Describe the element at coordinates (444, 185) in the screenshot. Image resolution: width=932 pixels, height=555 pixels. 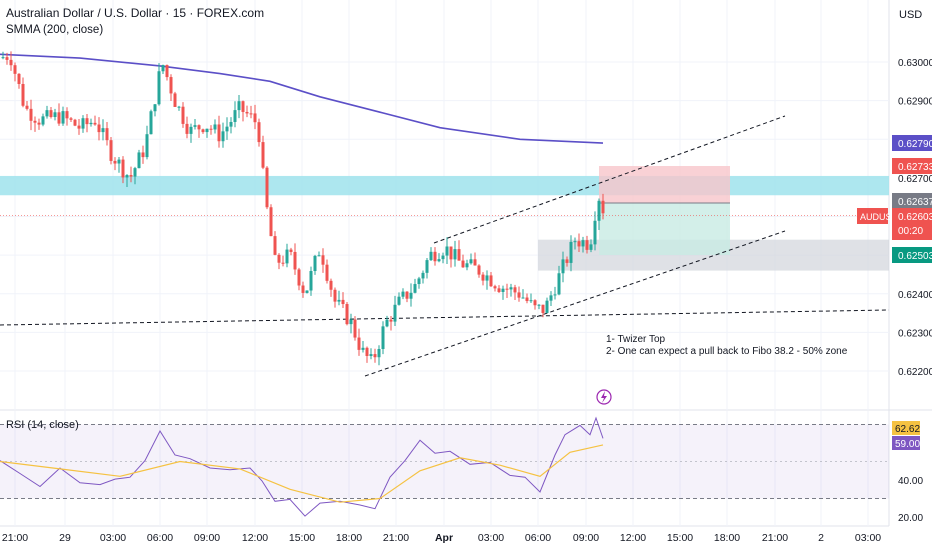
I see `resistance-zone` at that location.